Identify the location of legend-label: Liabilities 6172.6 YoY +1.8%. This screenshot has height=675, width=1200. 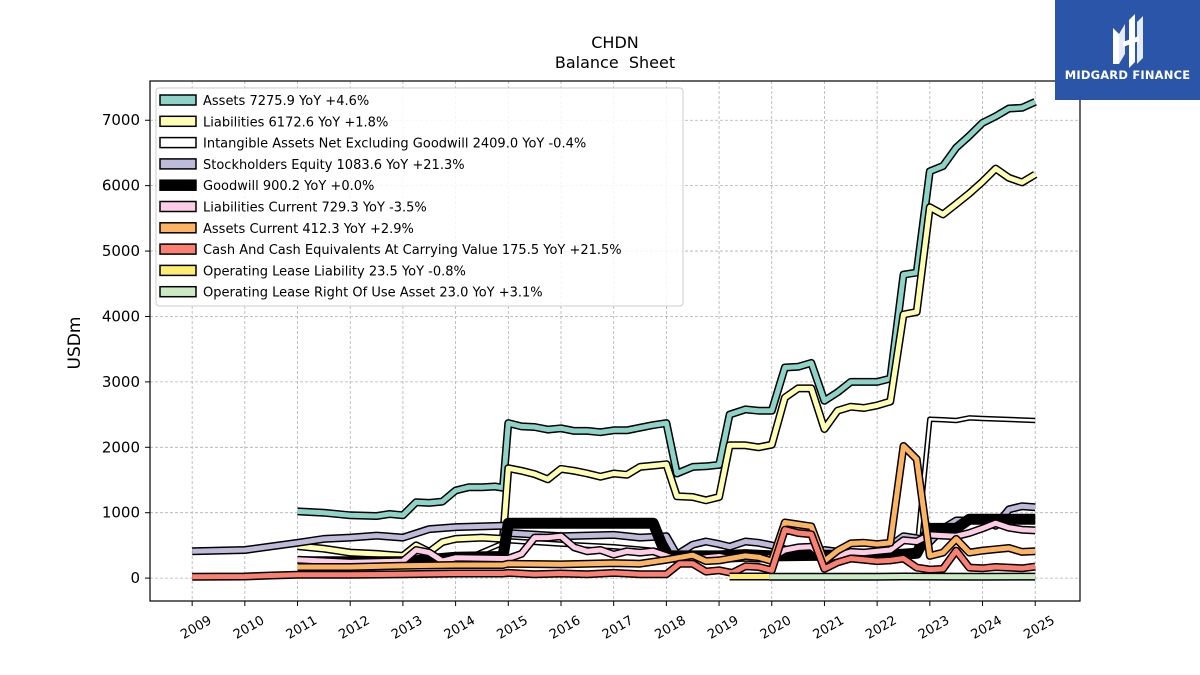
(295, 122).